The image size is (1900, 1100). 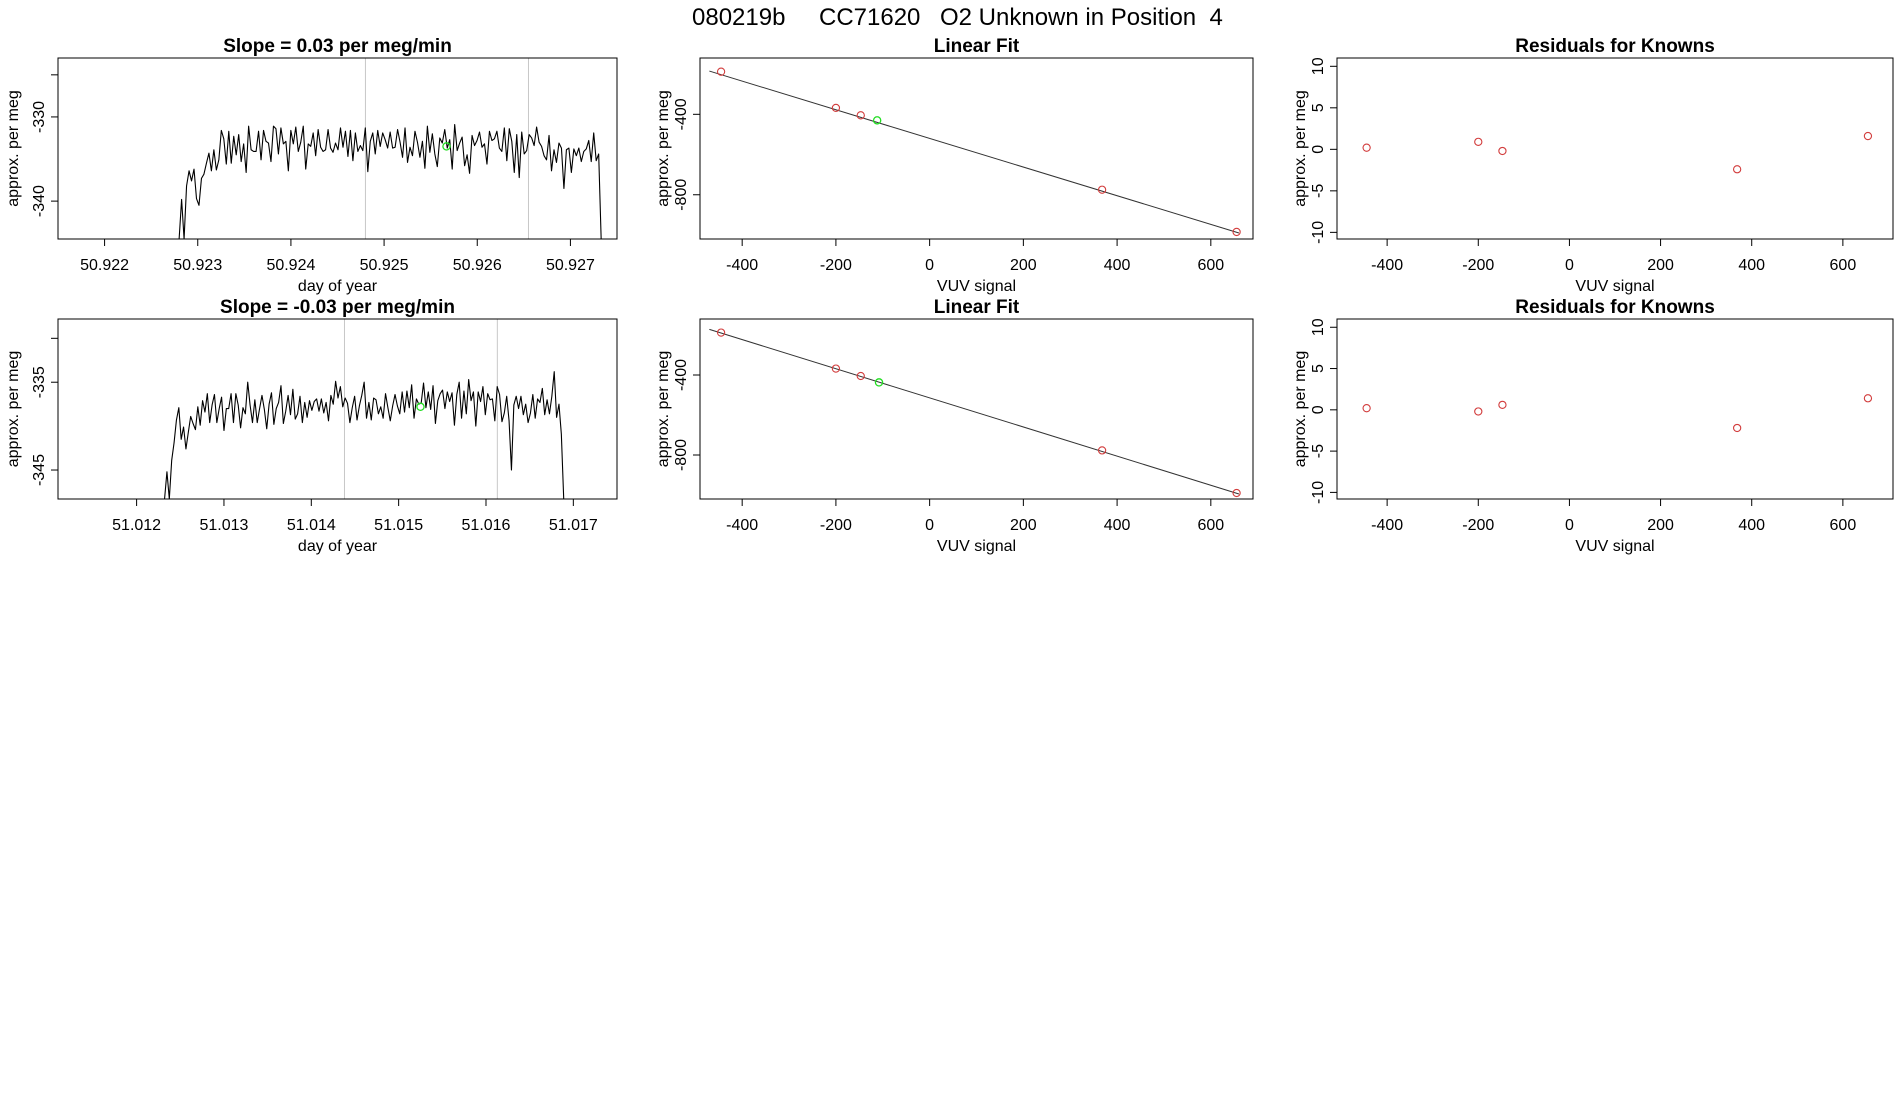 I want to click on x-tick-label: 51.014, so click(x=311, y=525).